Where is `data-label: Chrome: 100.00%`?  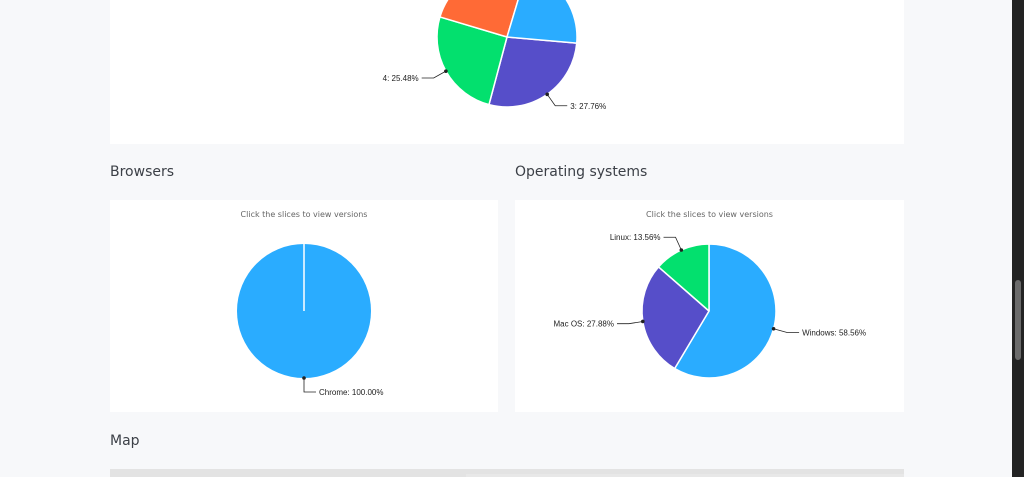 data-label: Chrome: 100.00% is located at coordinates (351, 392).